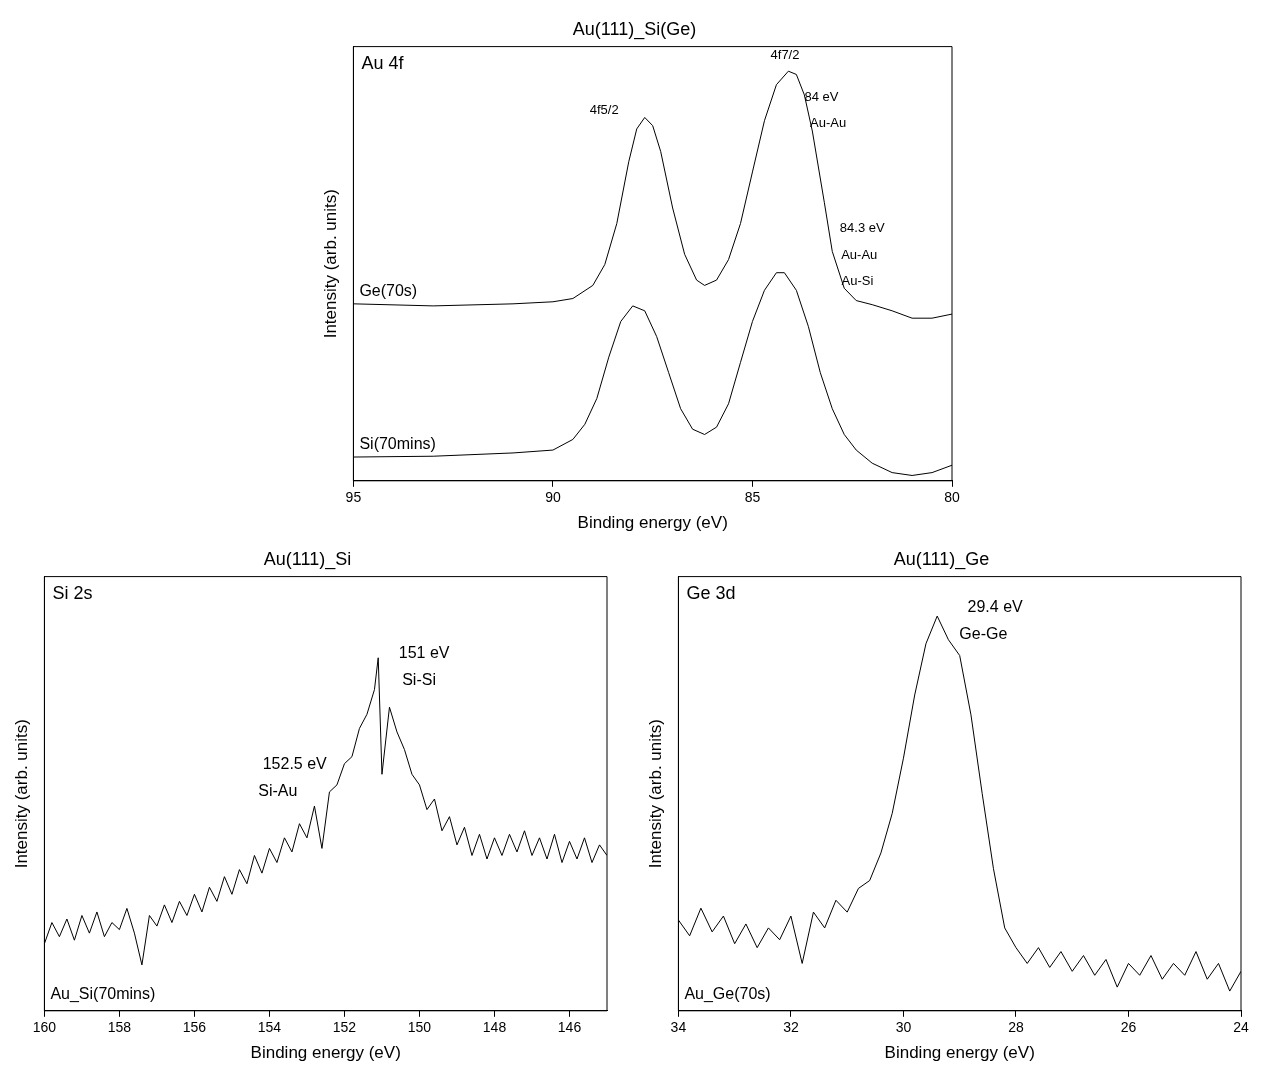 This screenshot has width=1274, height=1077. What do you see at coordinates (424, 652) in the screenshot?
I see `annotation: 151 eV` at bounding box center [424, 652].